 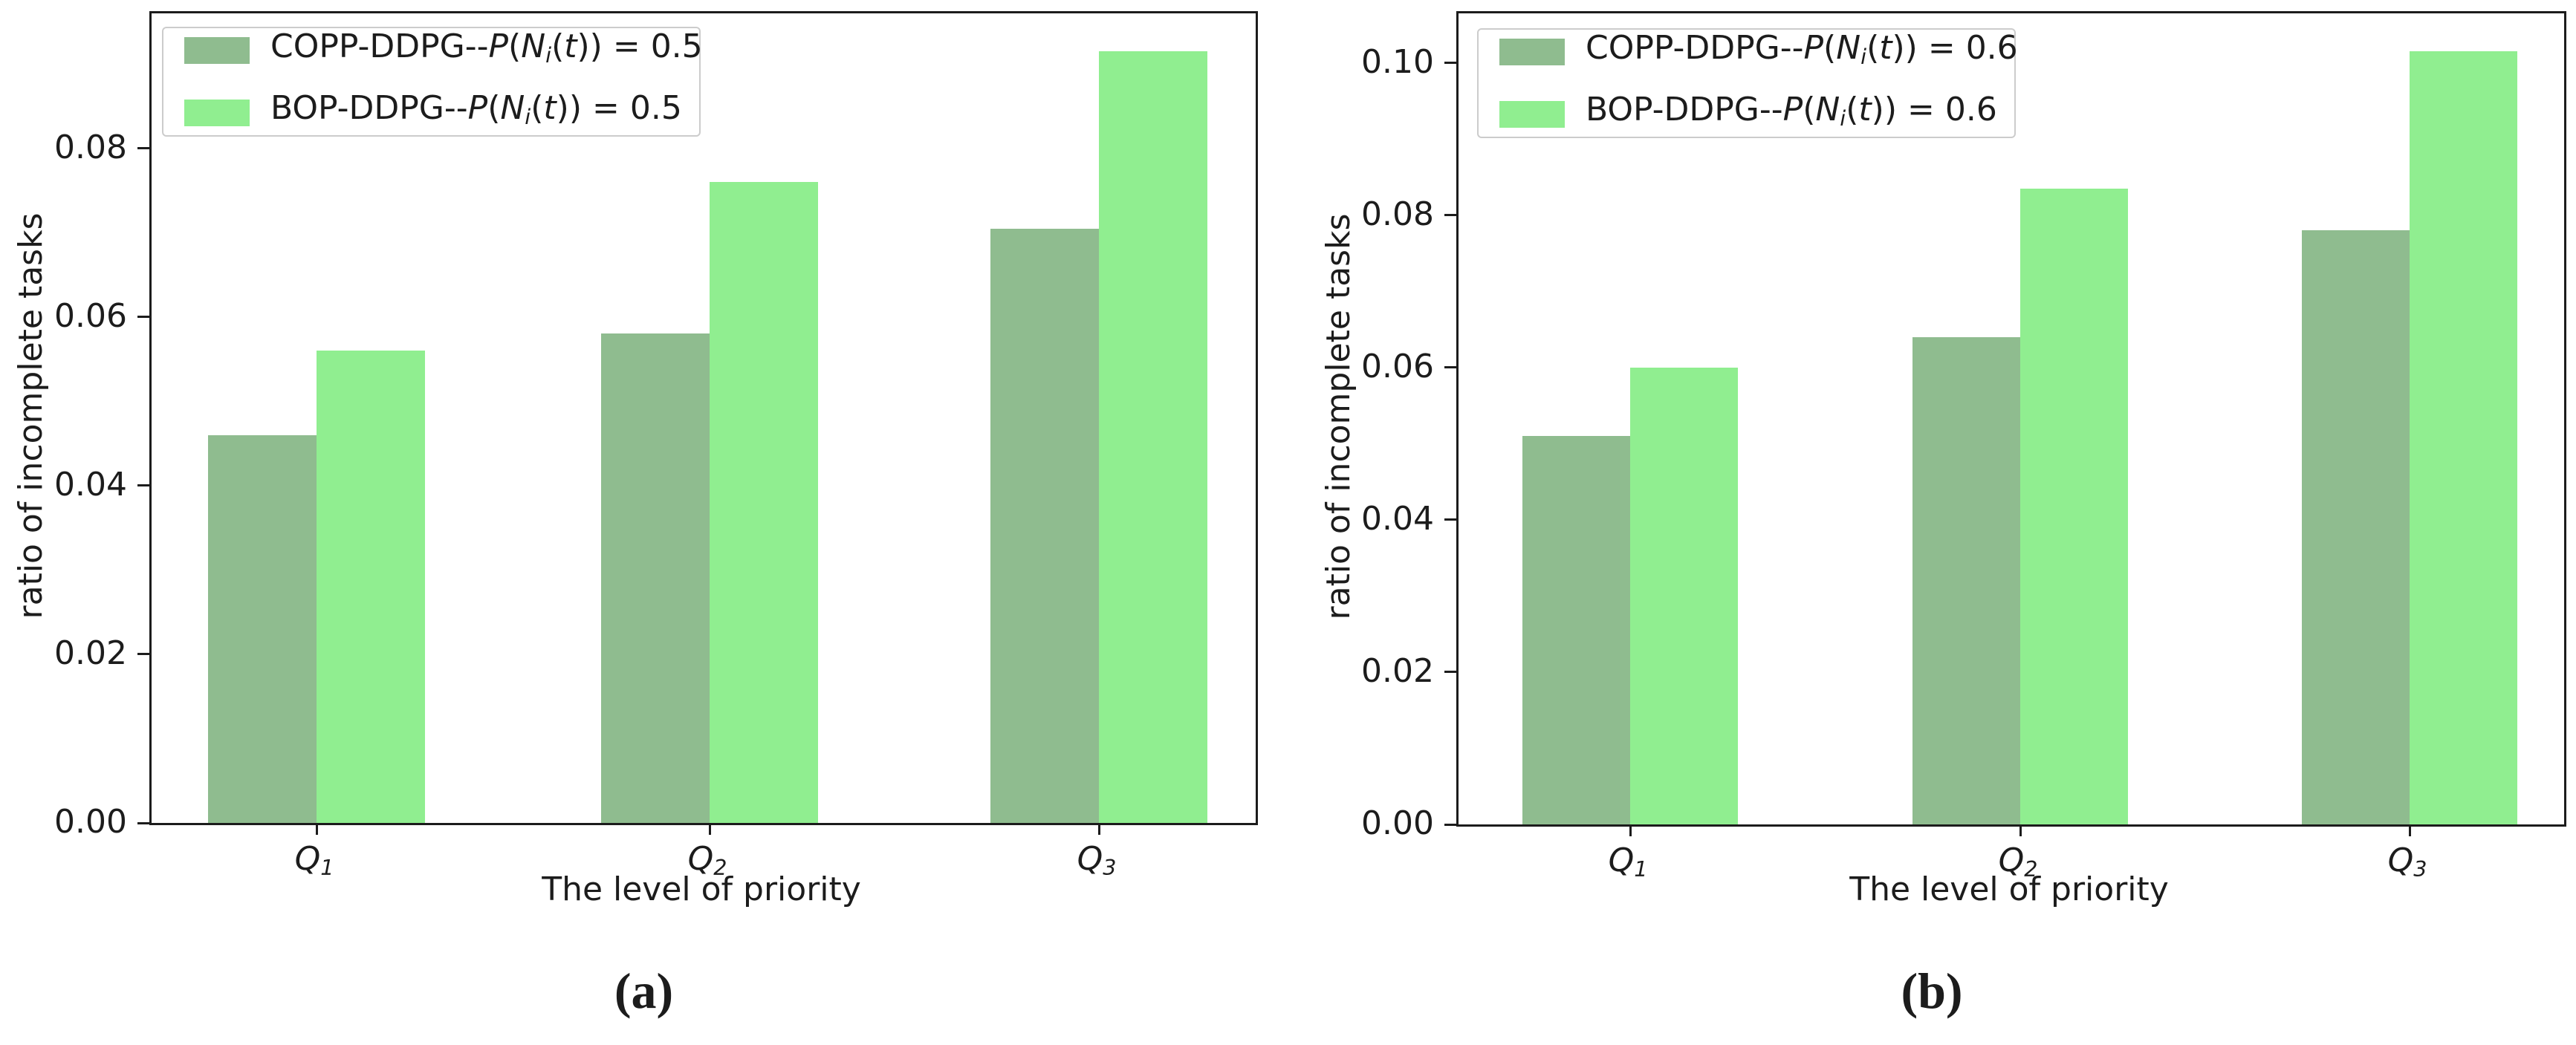 I want to click on legend-label: COPP-DDPG--P(Ni(t)) = 0.6, so click(x=1802, y=48).